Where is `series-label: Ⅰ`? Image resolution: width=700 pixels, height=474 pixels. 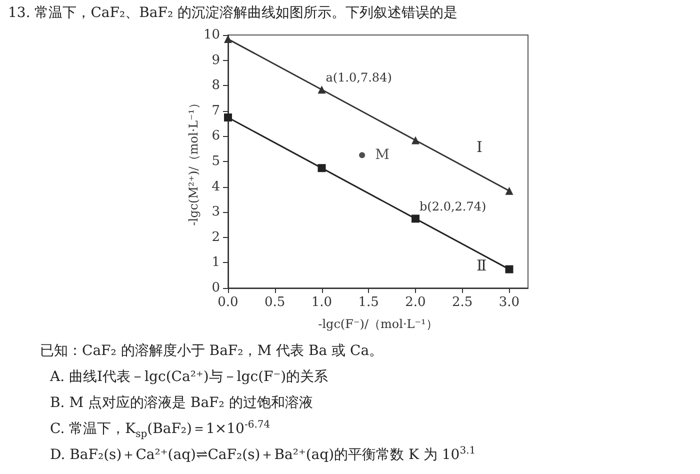
series-label: Ⅰ is located at coordinates (479, 147).